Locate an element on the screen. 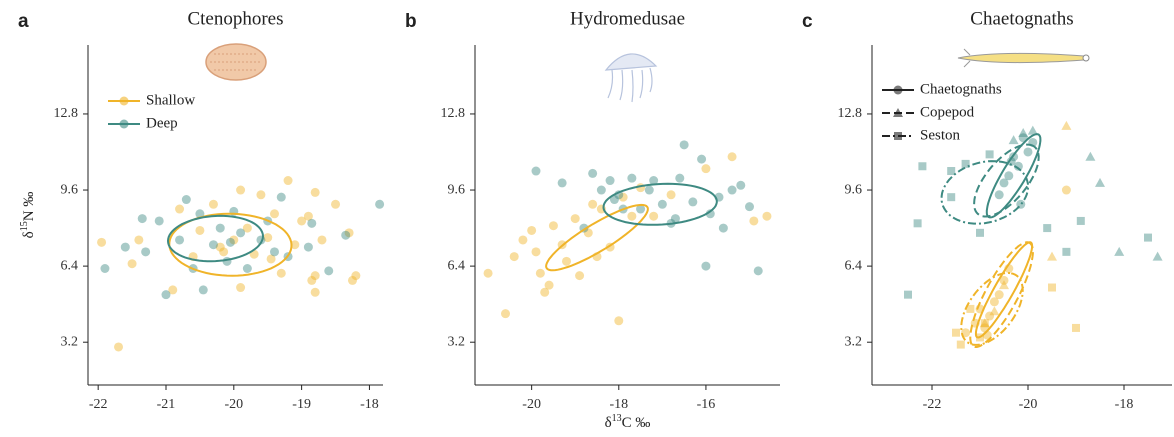  y-tick-label: 9.6 is located at coordinates (70, 189).